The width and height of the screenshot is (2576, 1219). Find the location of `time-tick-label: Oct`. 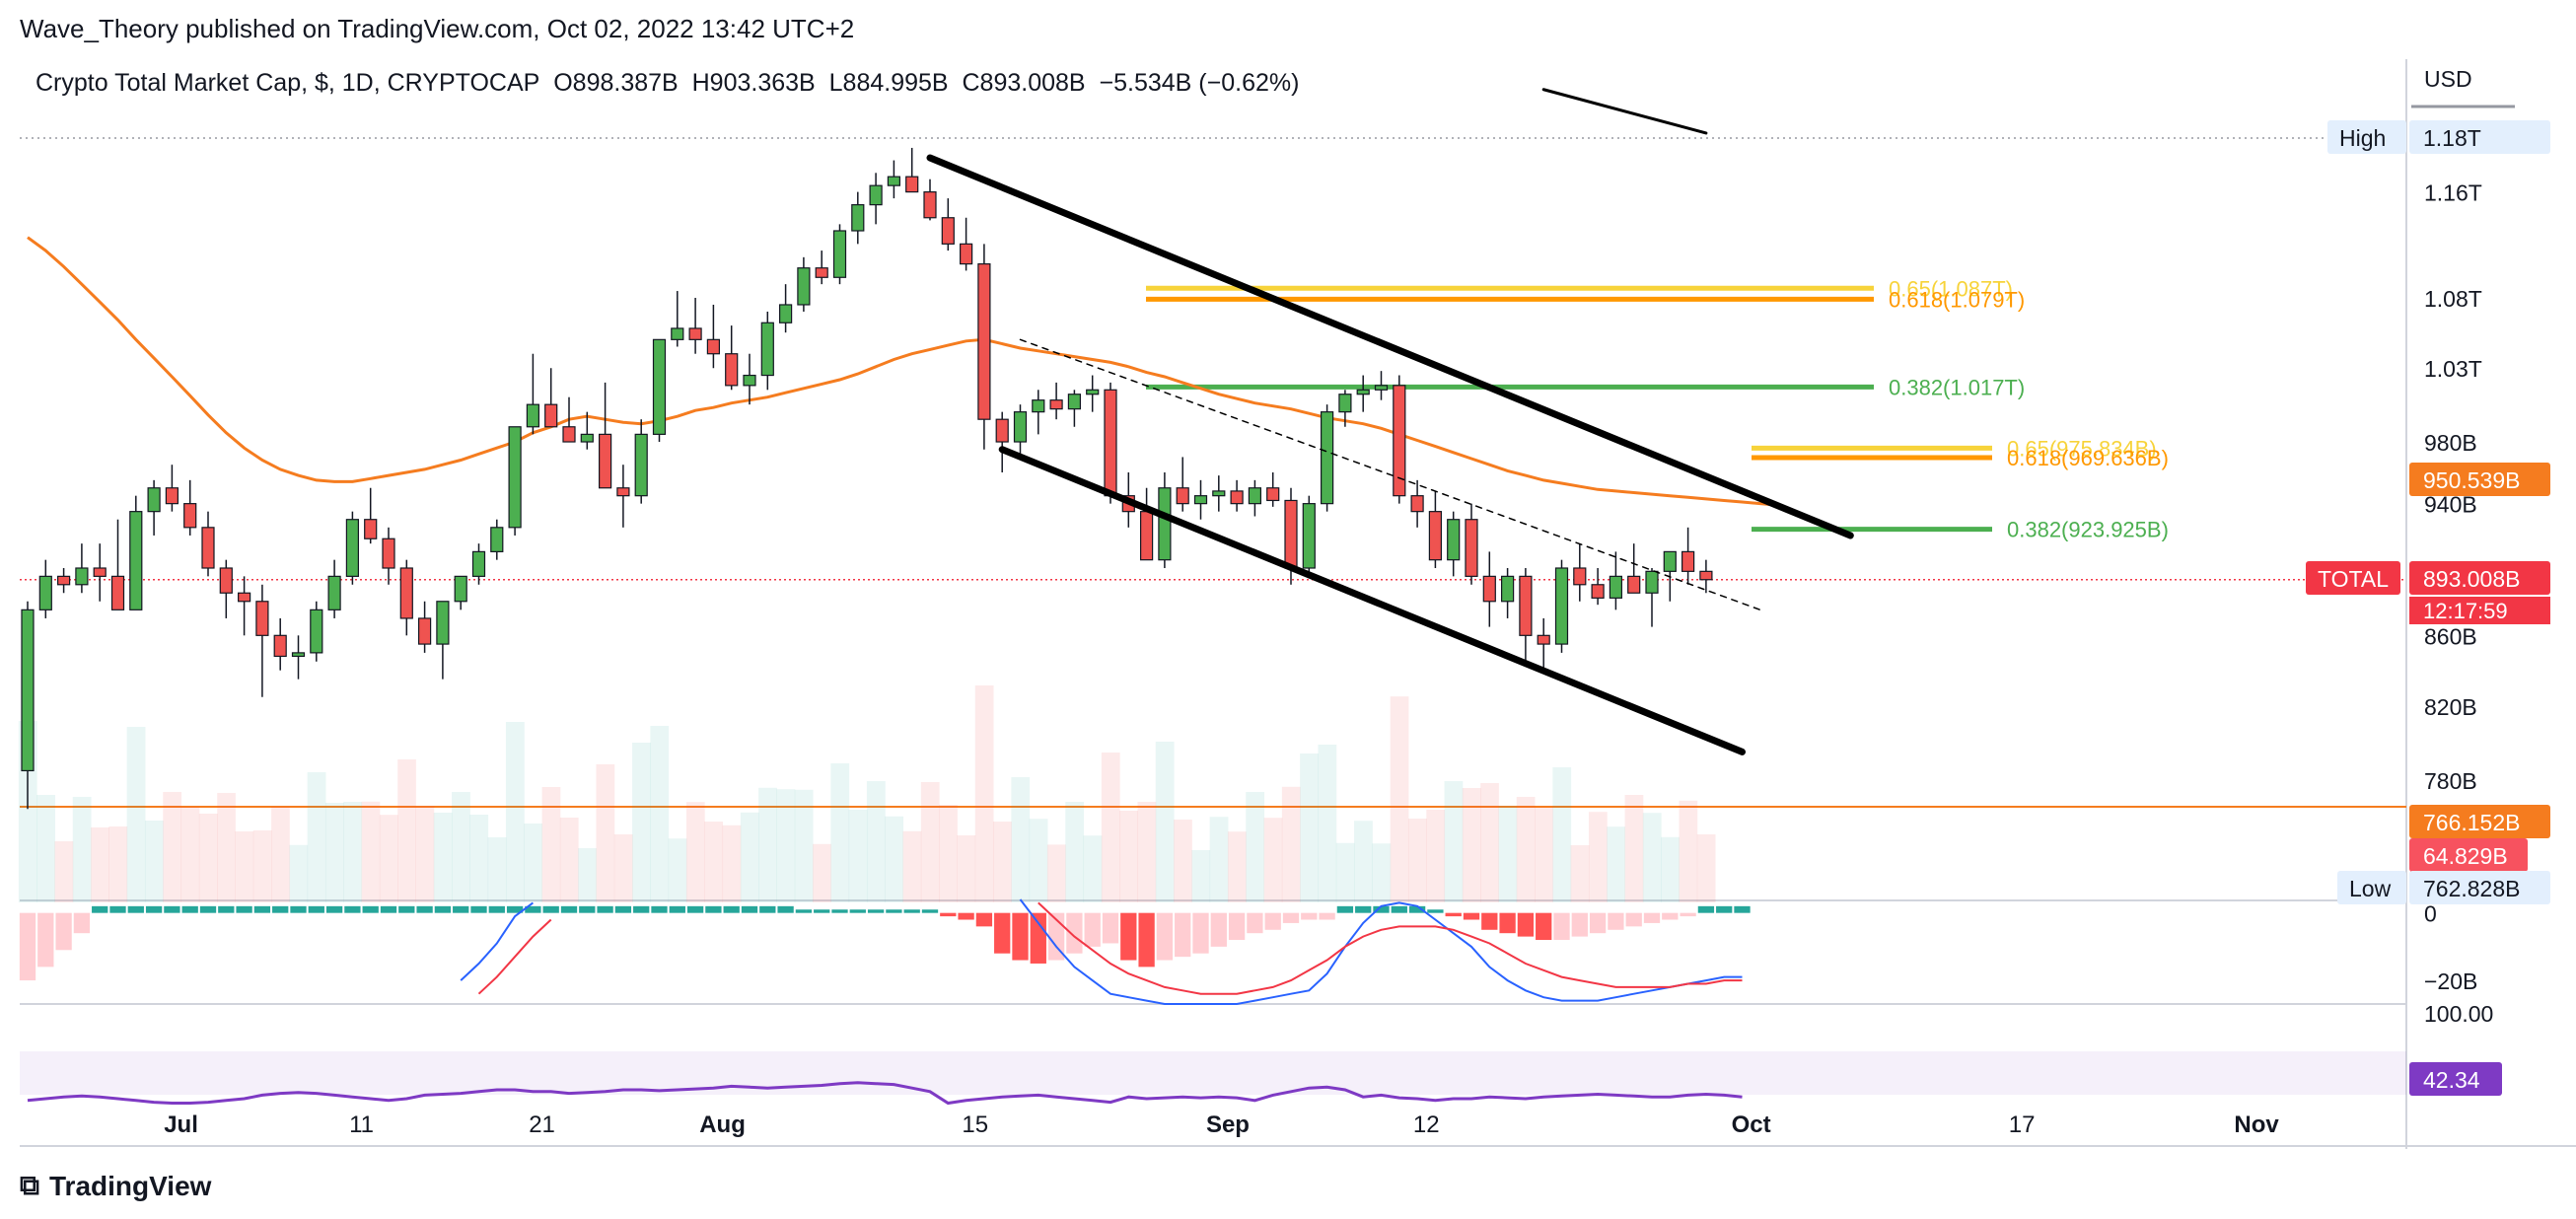

time-tick-label: Oct is located at coordinates (1751, 1124).